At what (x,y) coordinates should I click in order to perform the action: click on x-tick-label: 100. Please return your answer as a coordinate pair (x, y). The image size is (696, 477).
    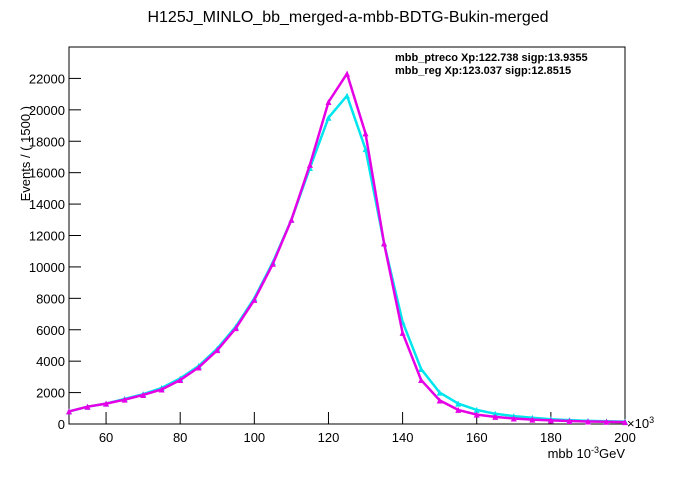
    Looking at the image, I should click on (254, 437).